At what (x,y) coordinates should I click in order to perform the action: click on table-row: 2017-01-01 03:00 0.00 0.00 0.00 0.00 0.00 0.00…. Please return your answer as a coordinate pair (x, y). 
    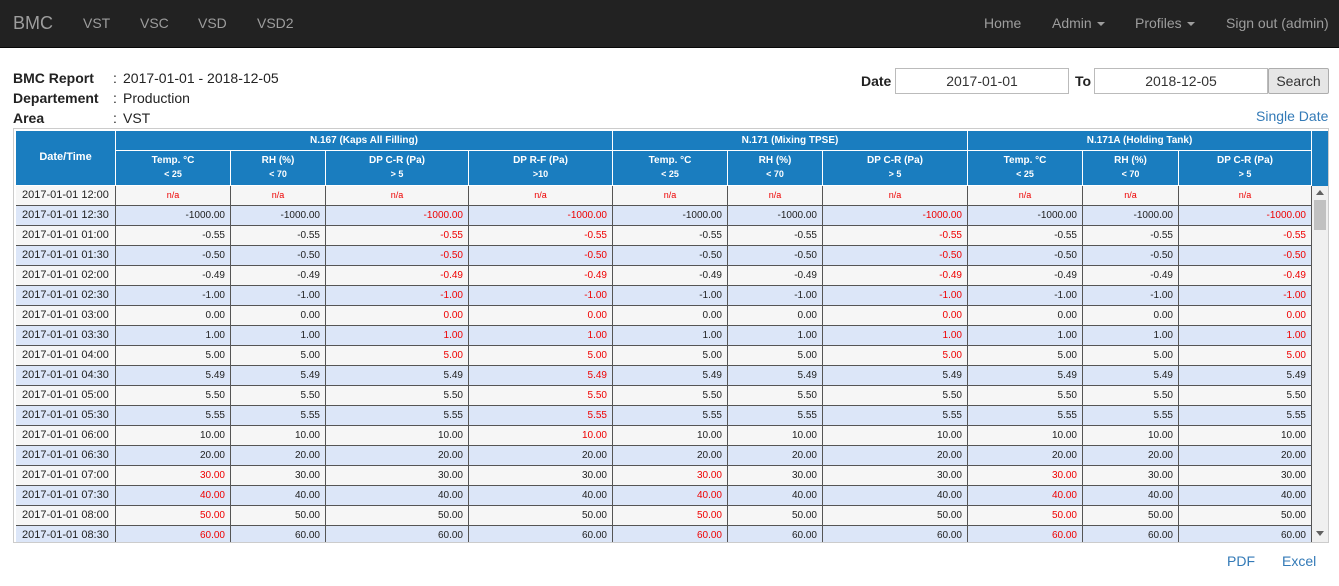
    Looking at the image, I should click on (664, 316).